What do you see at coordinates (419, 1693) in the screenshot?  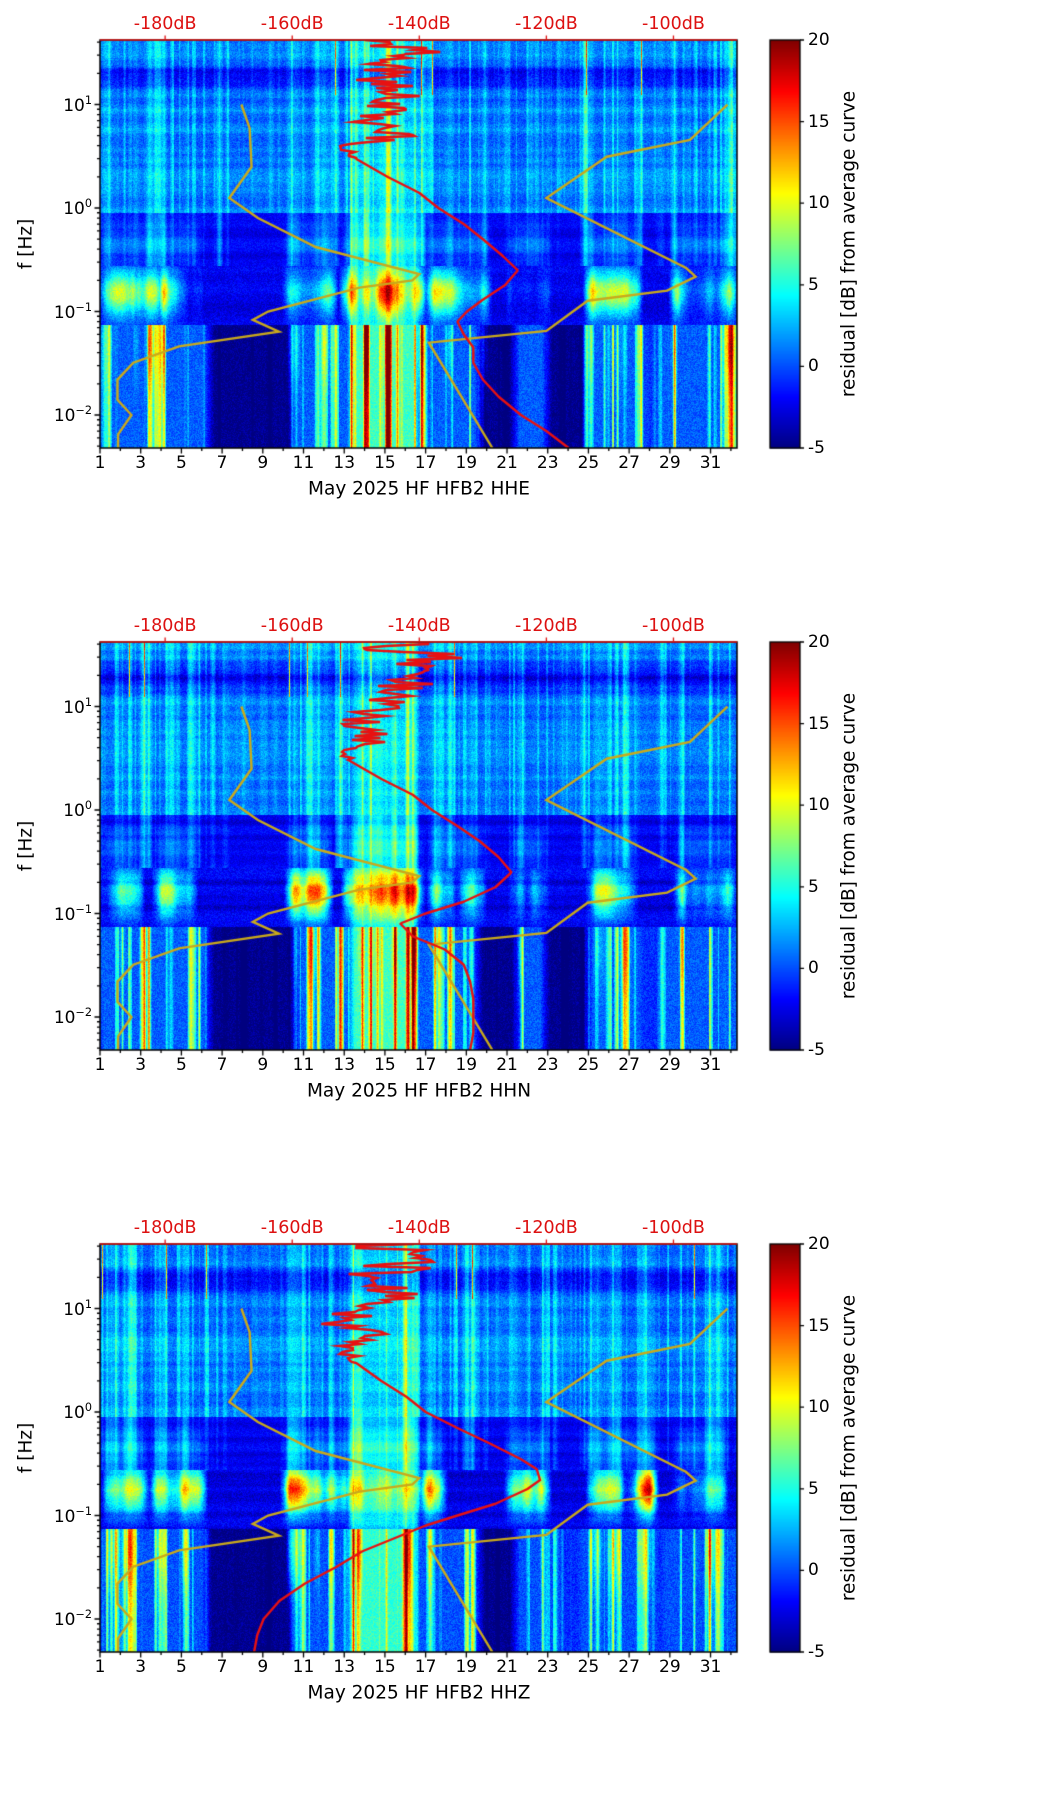 I see `x-axis-label: May 2025 HF HFB2 HHZ` at bounding box center [419, 1693].